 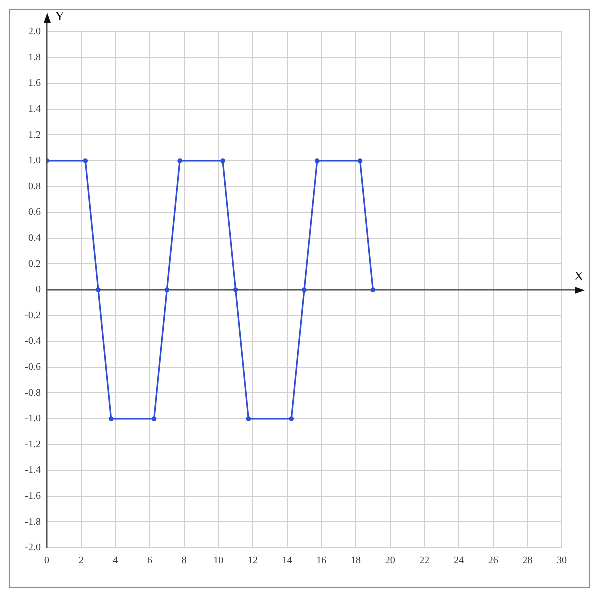 I want to click on x-tick-label: 28, so click(x=527, y=561).